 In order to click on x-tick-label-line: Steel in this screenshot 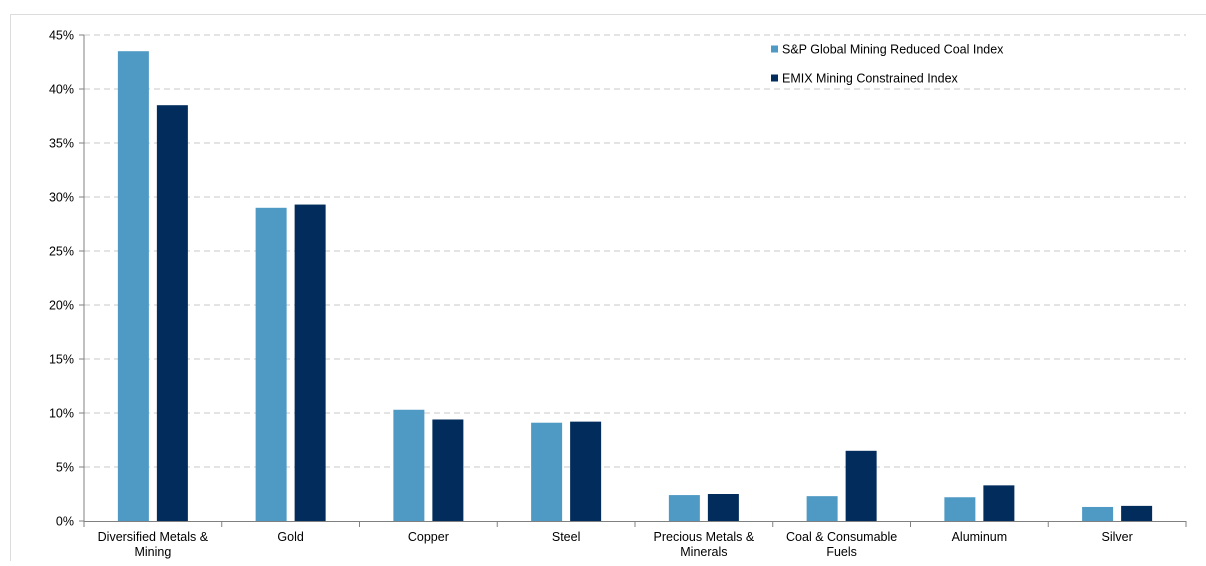, I will do `click(566, 537)`.